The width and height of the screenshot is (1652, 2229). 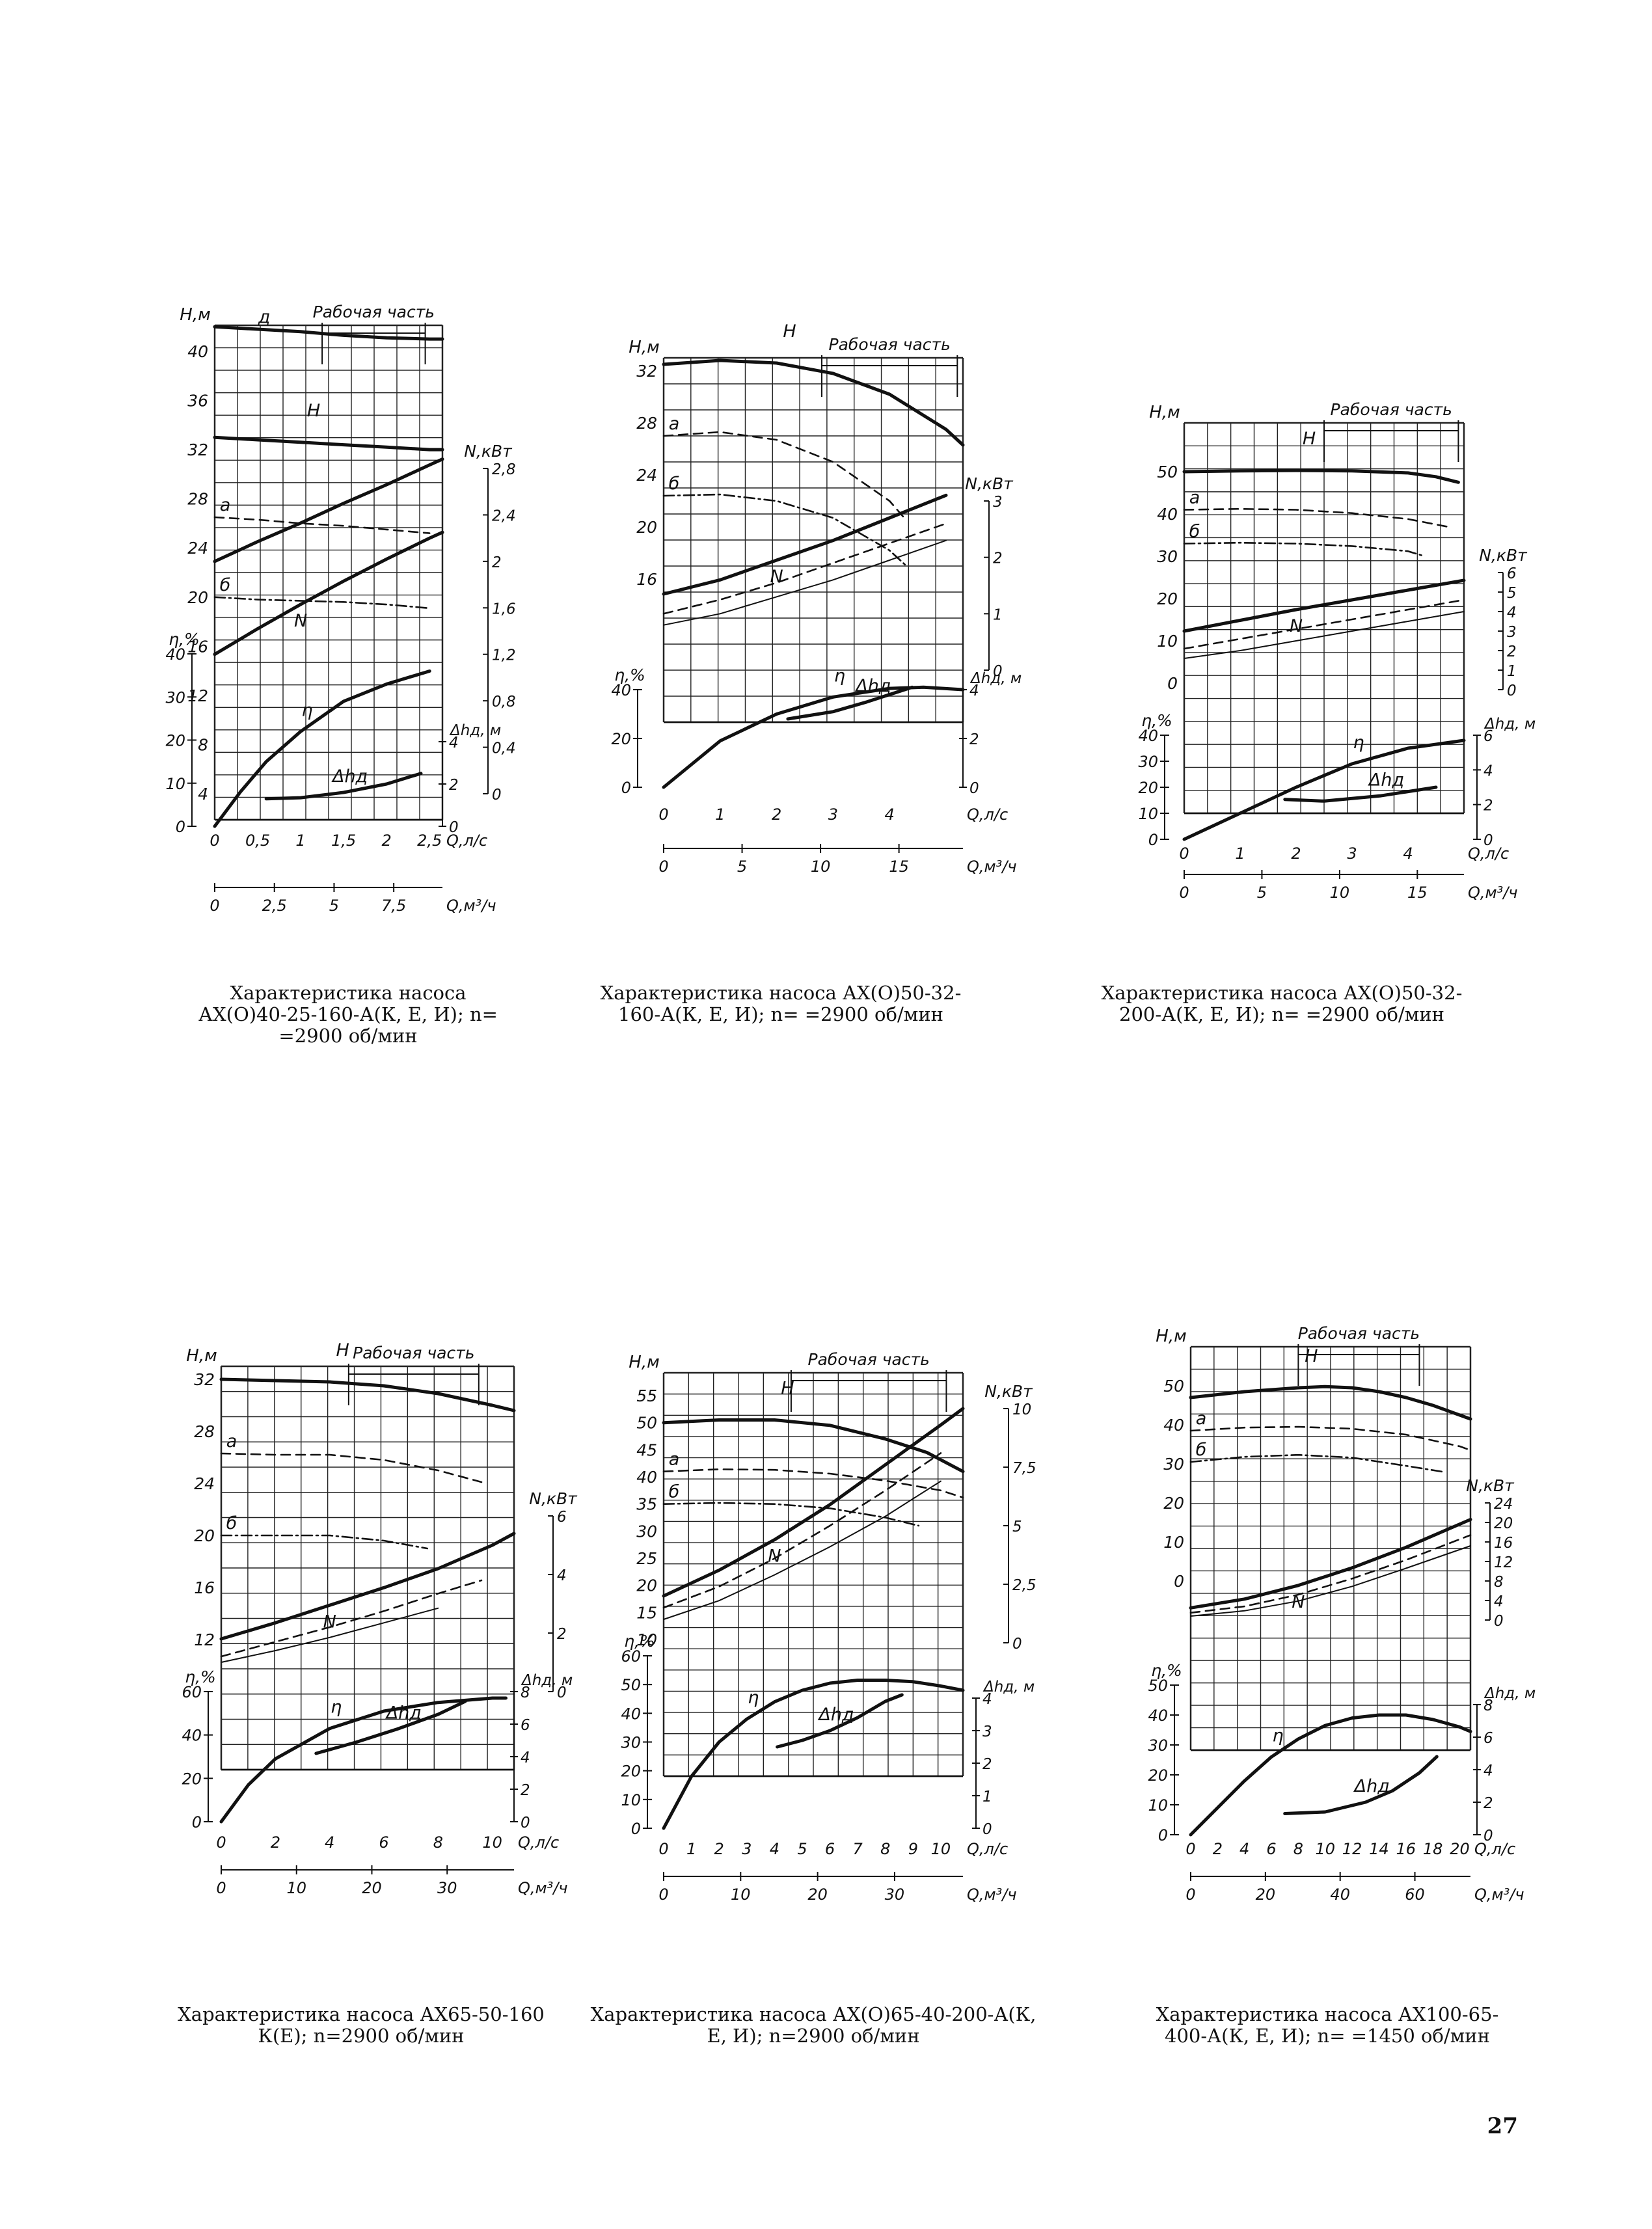 I want to click on power-tick-label: 1, so click(x=1512, y=671).